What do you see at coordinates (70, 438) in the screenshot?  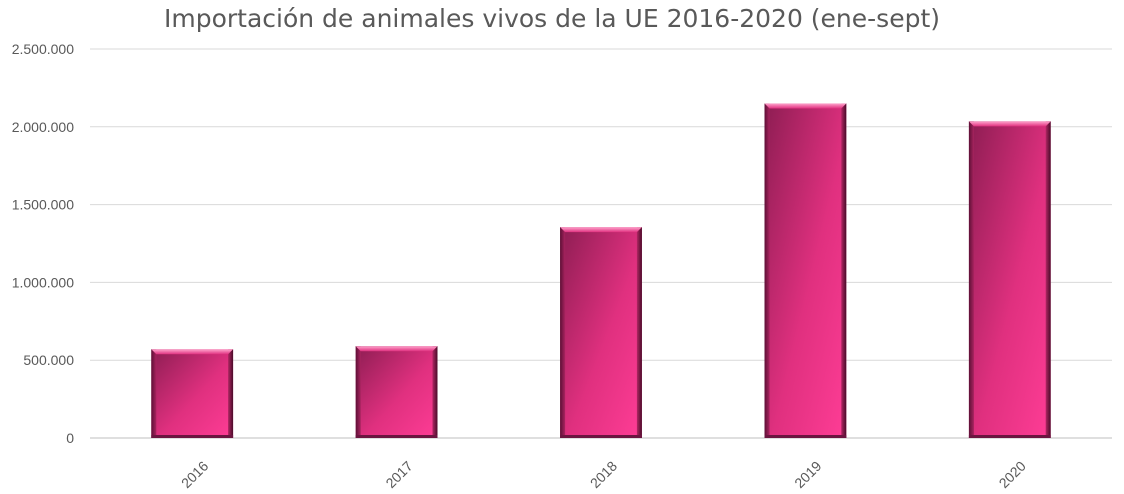 I see `y-tick-label: 0` at bounding box center [70, 438].